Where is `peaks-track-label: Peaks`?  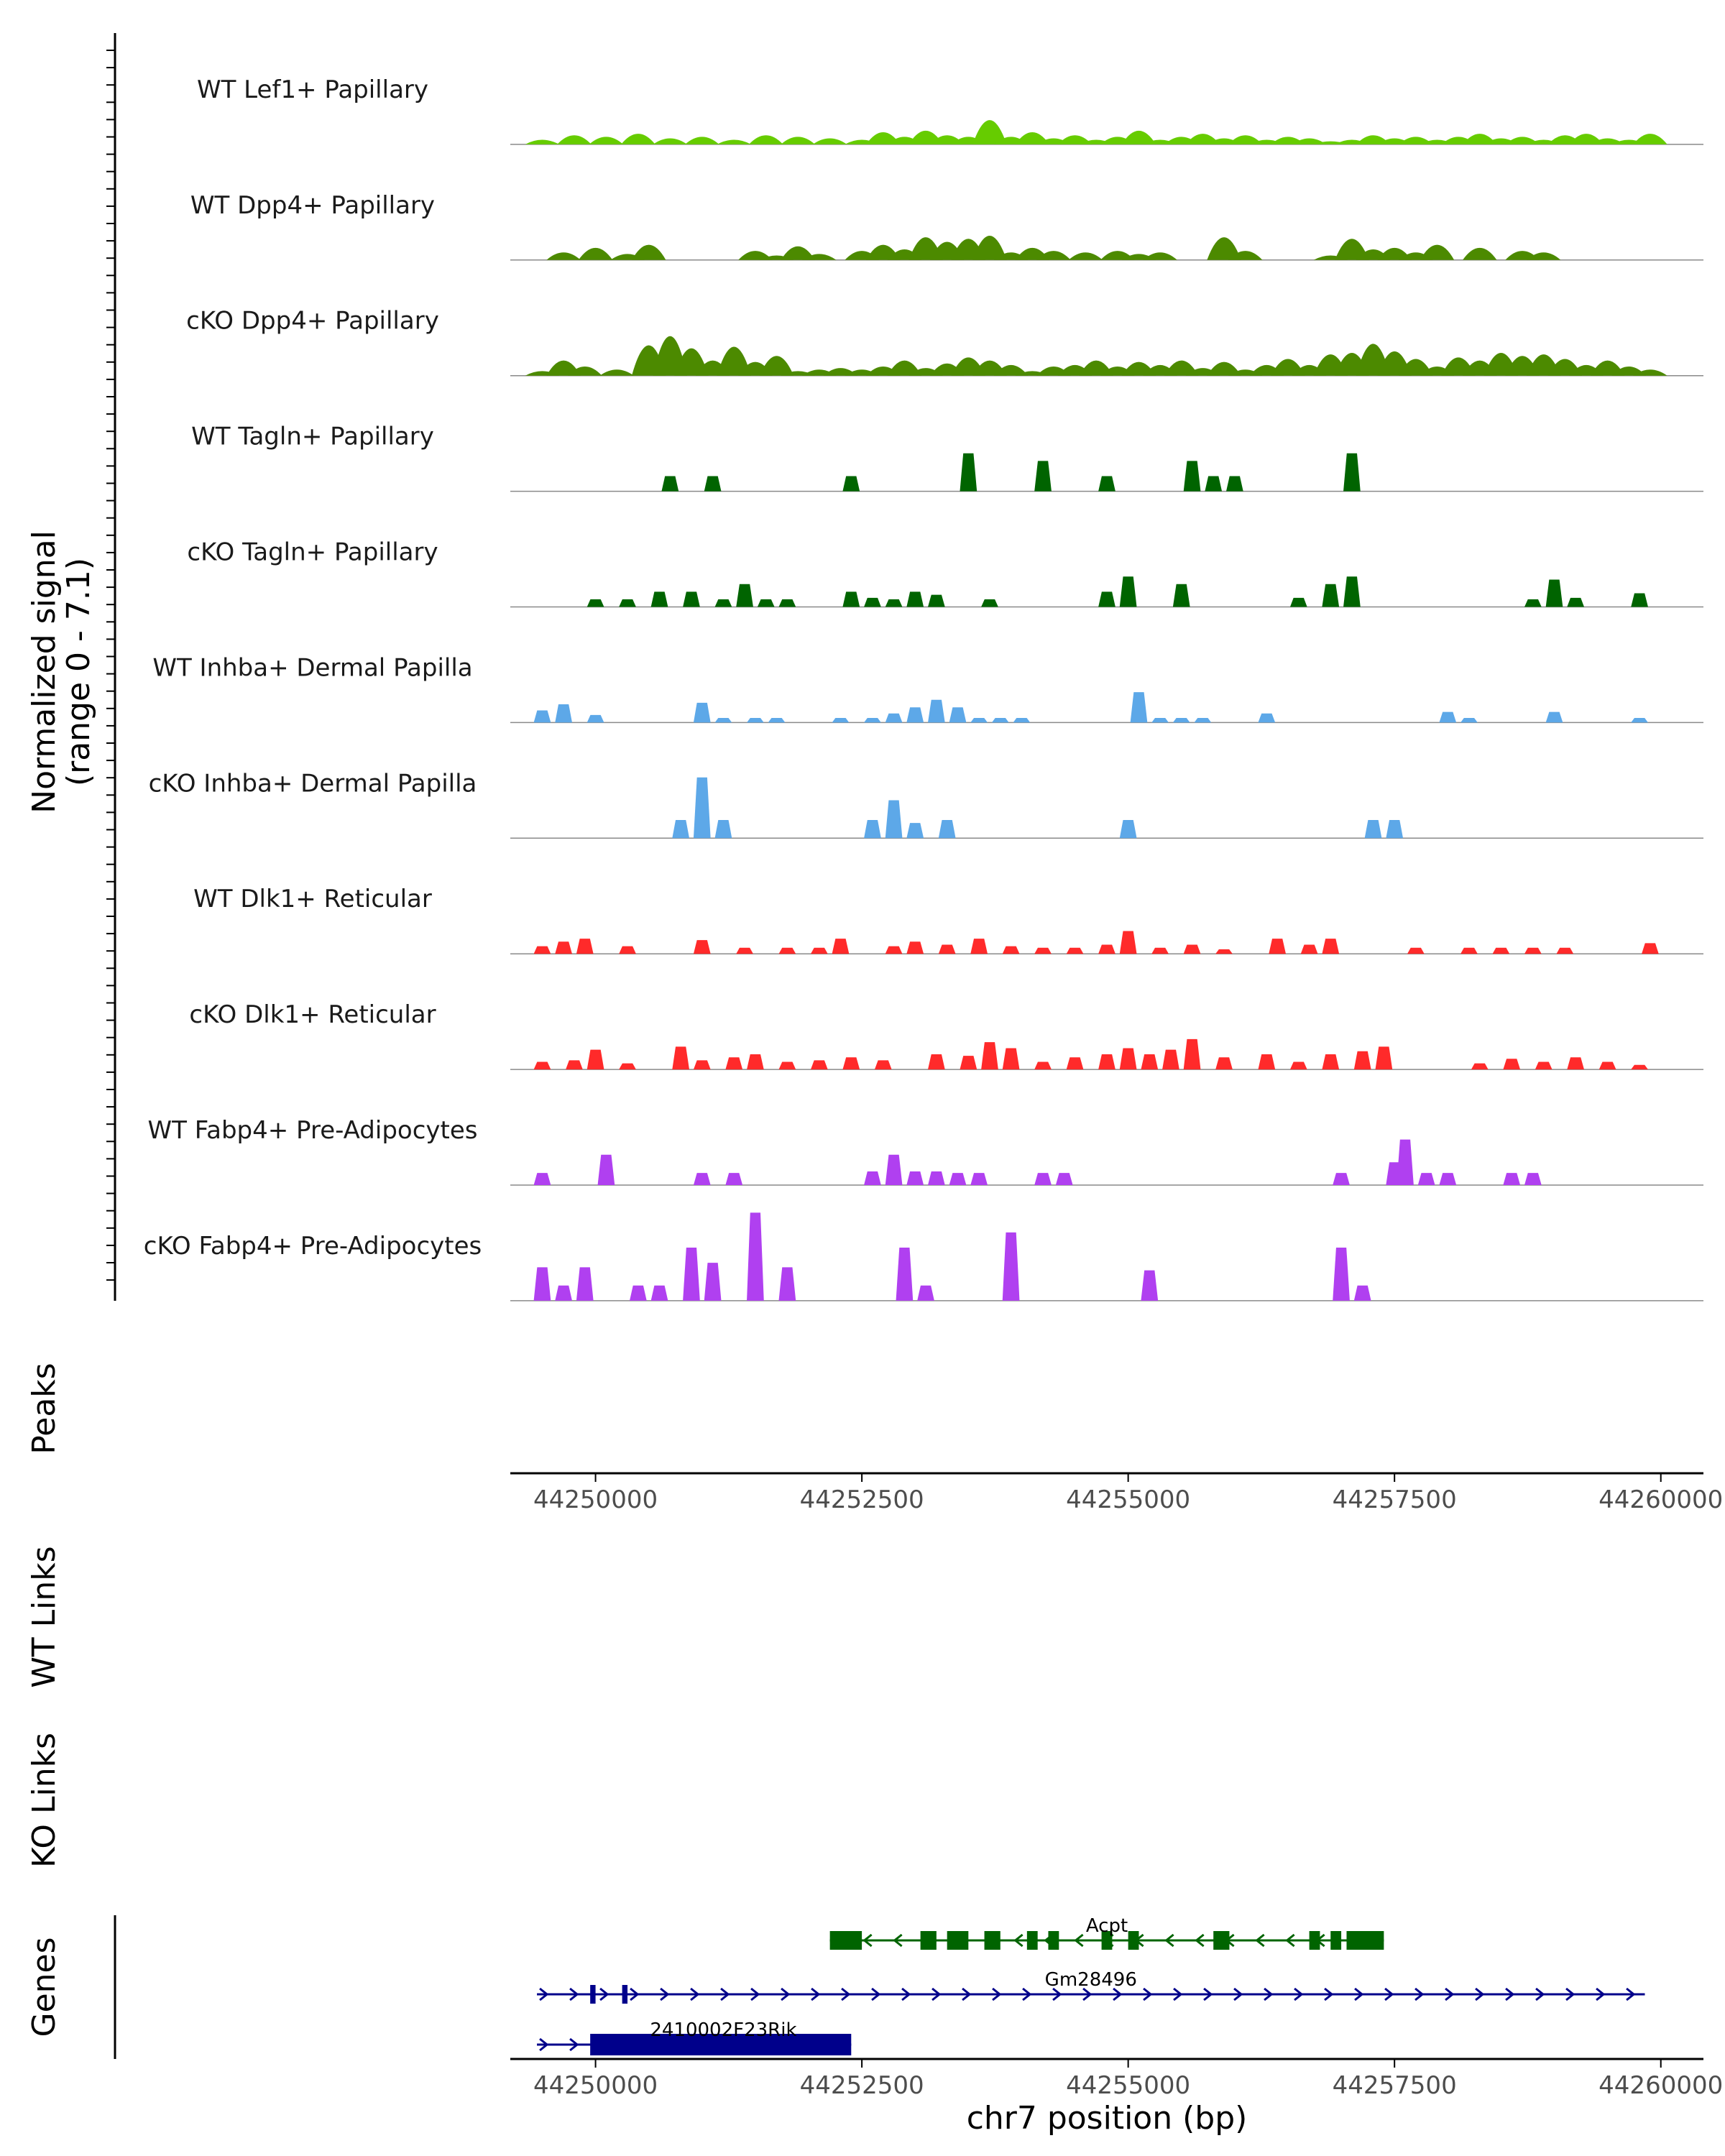
peaks-track-label: Peaks is located at coordinates (44, 1409).